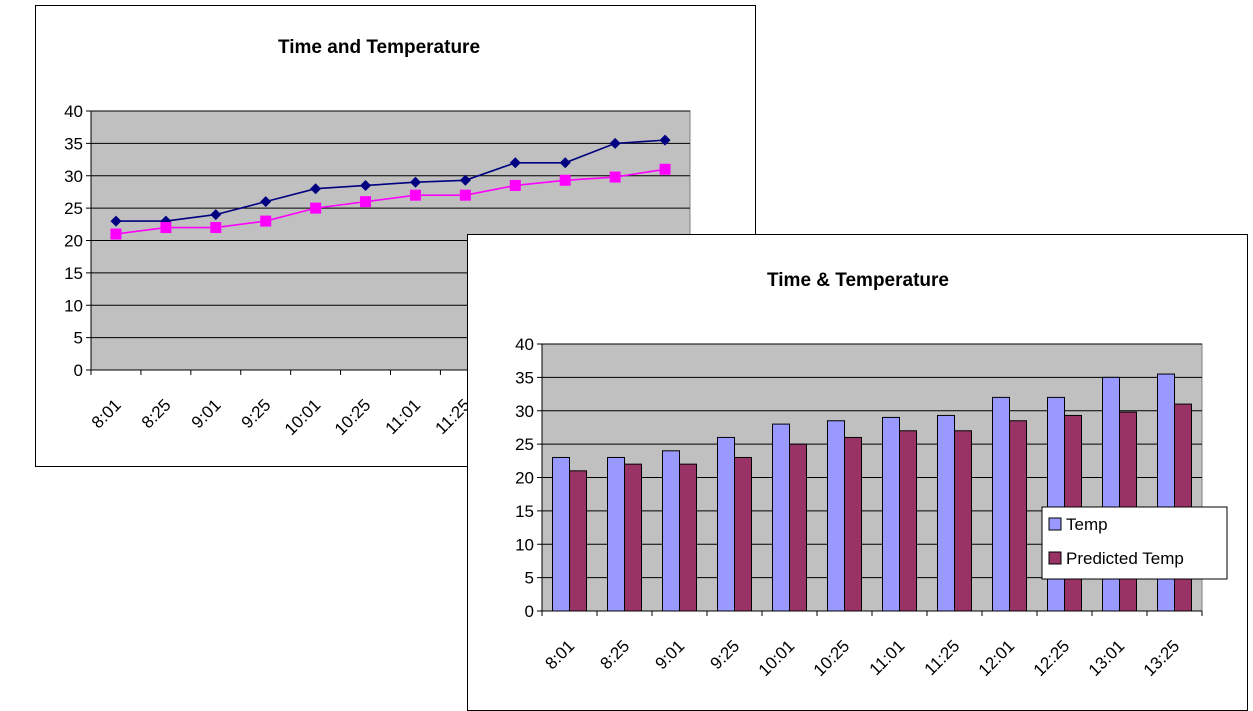  Describe the element at coordinates (997, 658) in the screenshot. I see `x-tick-label: 12:01` at that location.